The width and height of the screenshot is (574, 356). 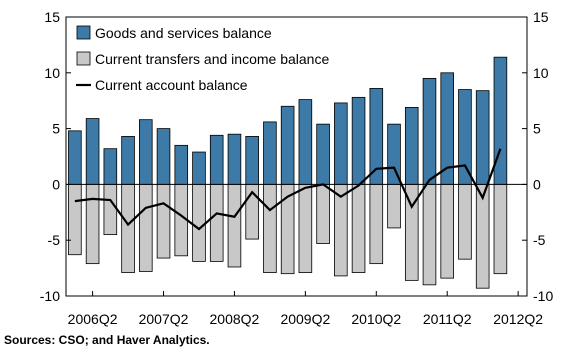 What do you see at coordinates (376, 319) in the screenshot?
I see `x-tick-label: 2010Q2` at bounding box center [376, 319].